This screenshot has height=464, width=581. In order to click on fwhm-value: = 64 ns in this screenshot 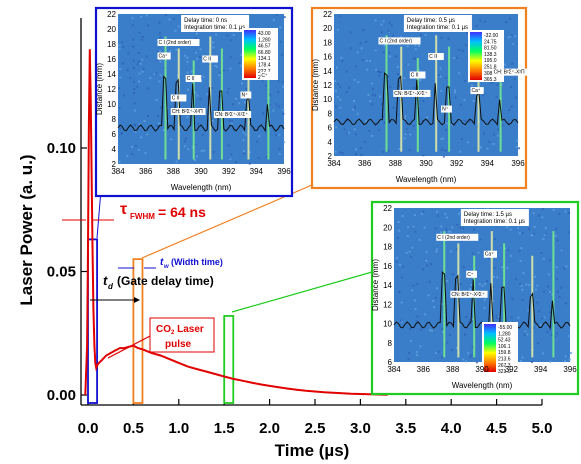, I will do `click(182, 212)`.